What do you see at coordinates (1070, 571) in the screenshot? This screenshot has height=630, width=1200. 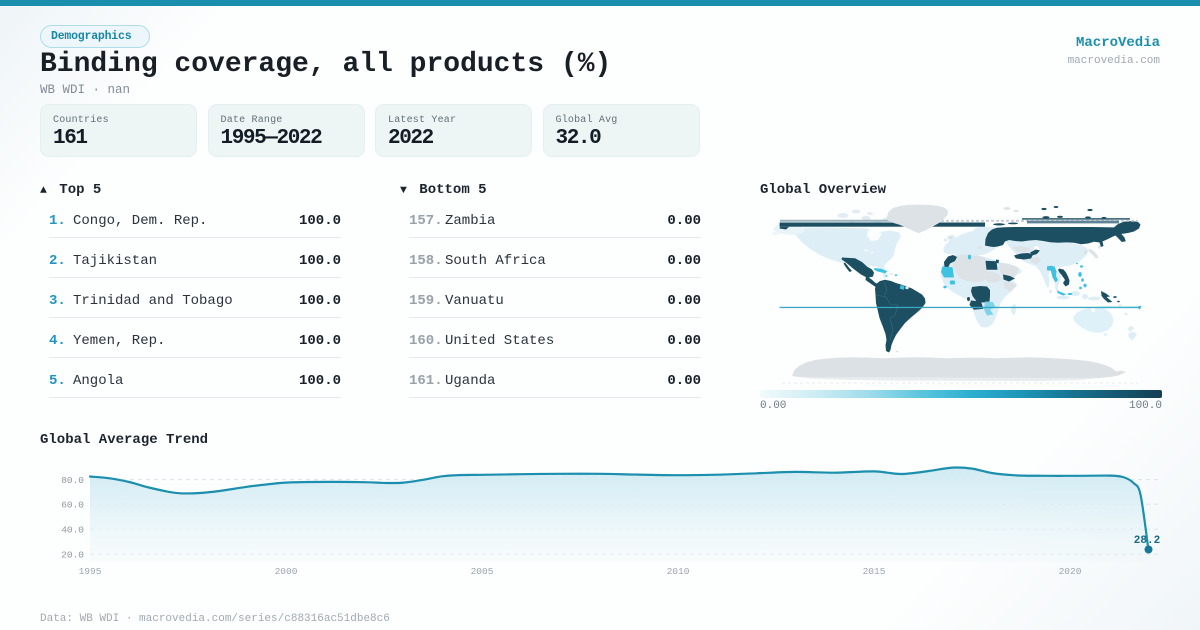 I see `svg-text: 2020` at bounding box center [1070, 571].